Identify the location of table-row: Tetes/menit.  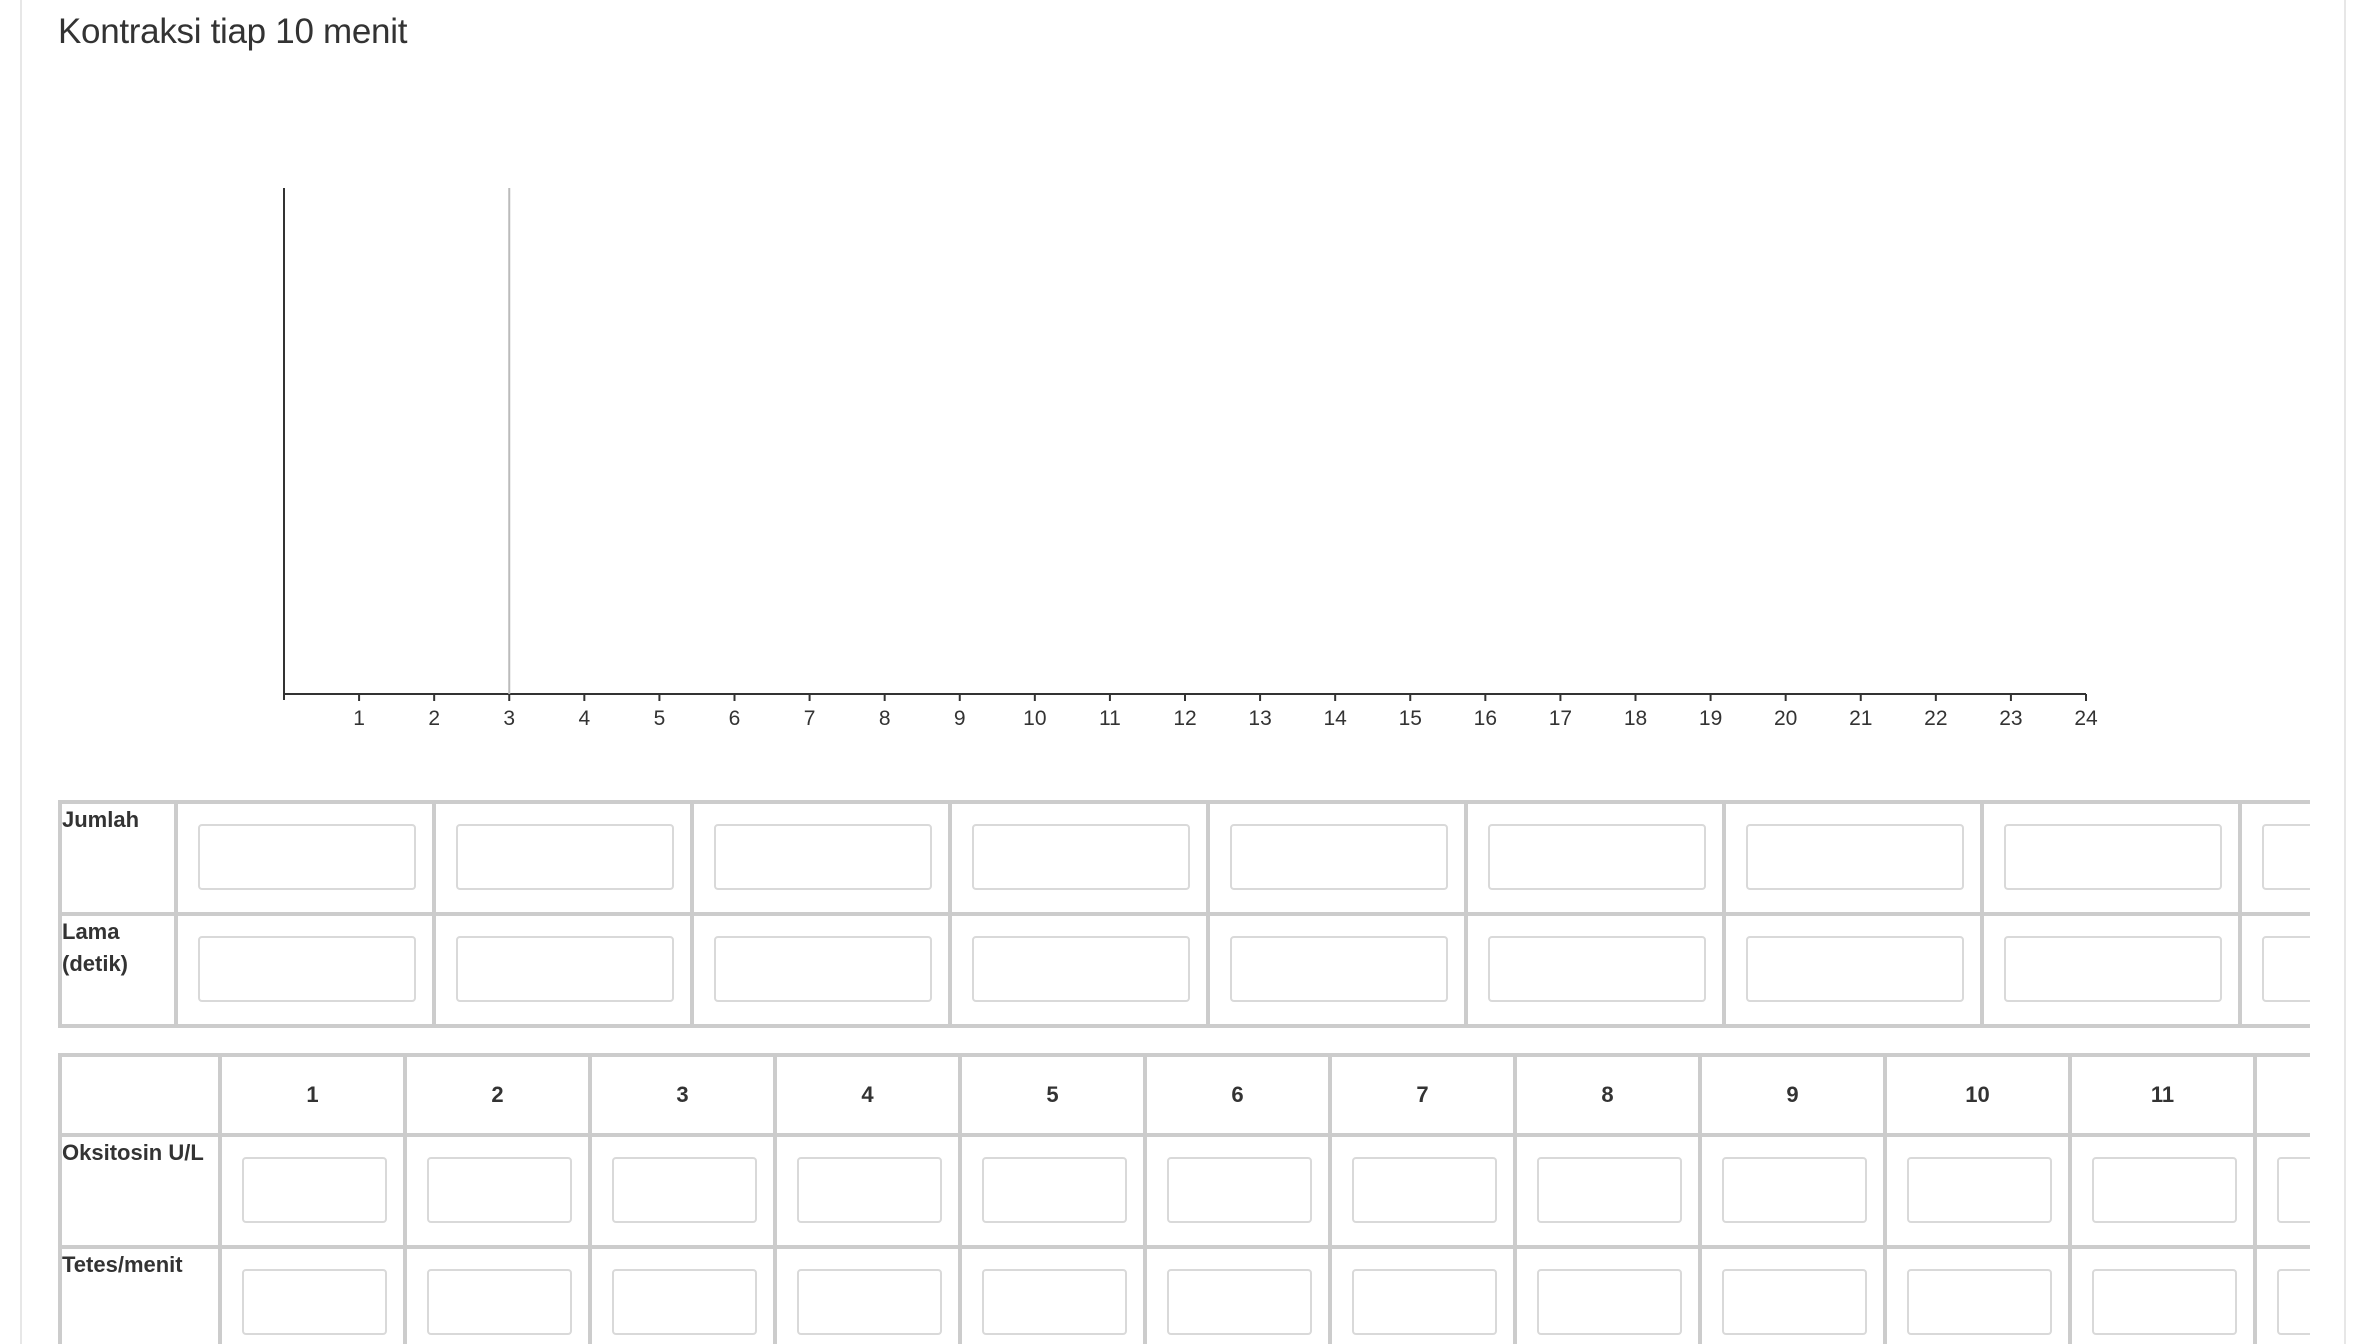
(1184, 1294).